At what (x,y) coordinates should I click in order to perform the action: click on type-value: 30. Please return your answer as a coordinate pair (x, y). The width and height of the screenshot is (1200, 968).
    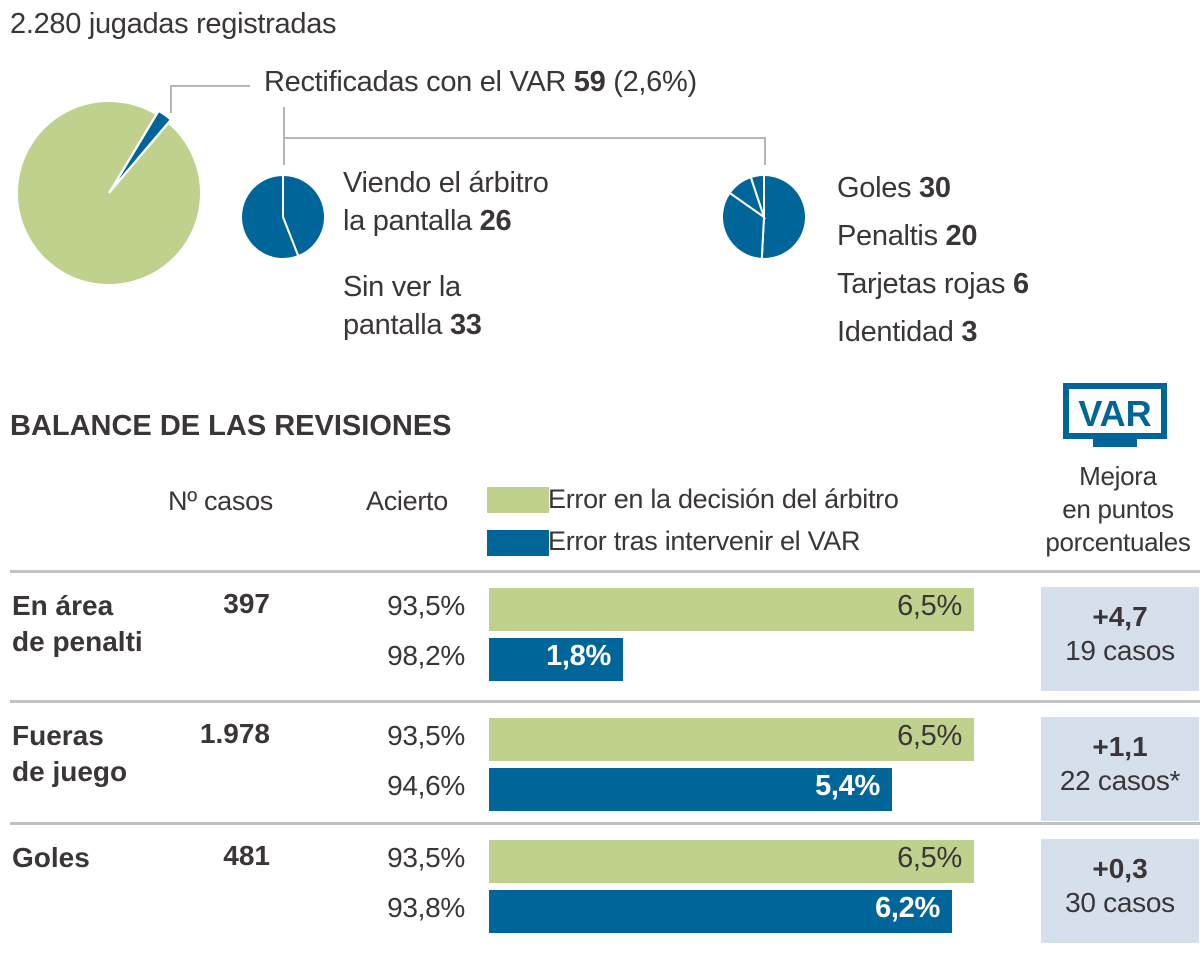
    Looking at the image, I should click on (935, 188).